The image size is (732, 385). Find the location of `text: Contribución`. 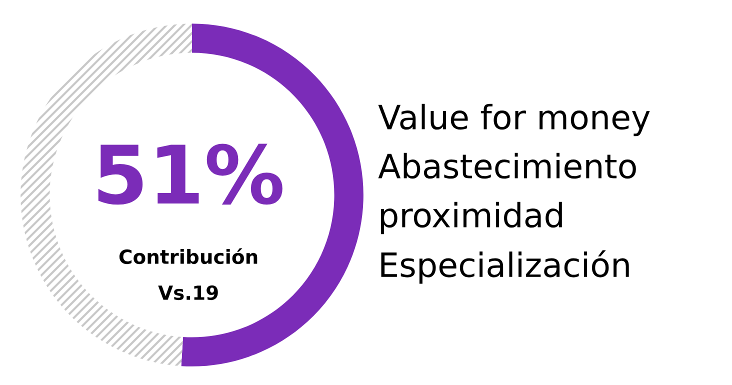

text: Contribución is located at coordinates (188, 256).